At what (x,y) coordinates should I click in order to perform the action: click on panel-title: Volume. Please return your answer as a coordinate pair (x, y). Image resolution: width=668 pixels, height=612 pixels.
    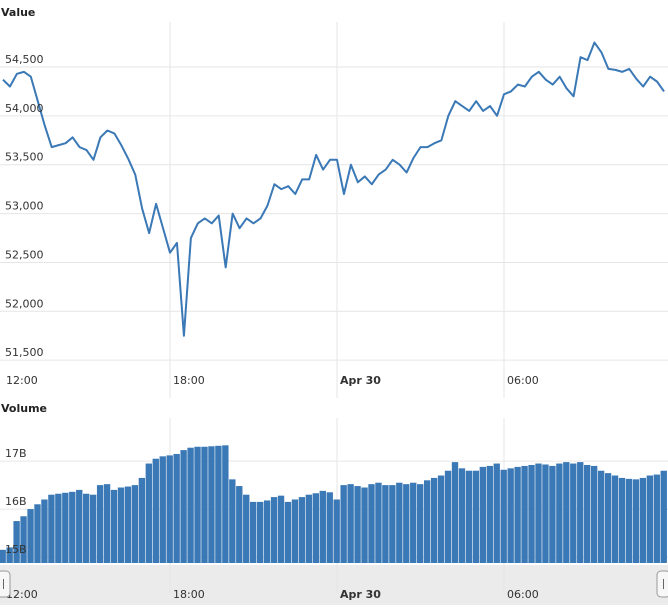
    Looking at the image, I should click on (24, 408).